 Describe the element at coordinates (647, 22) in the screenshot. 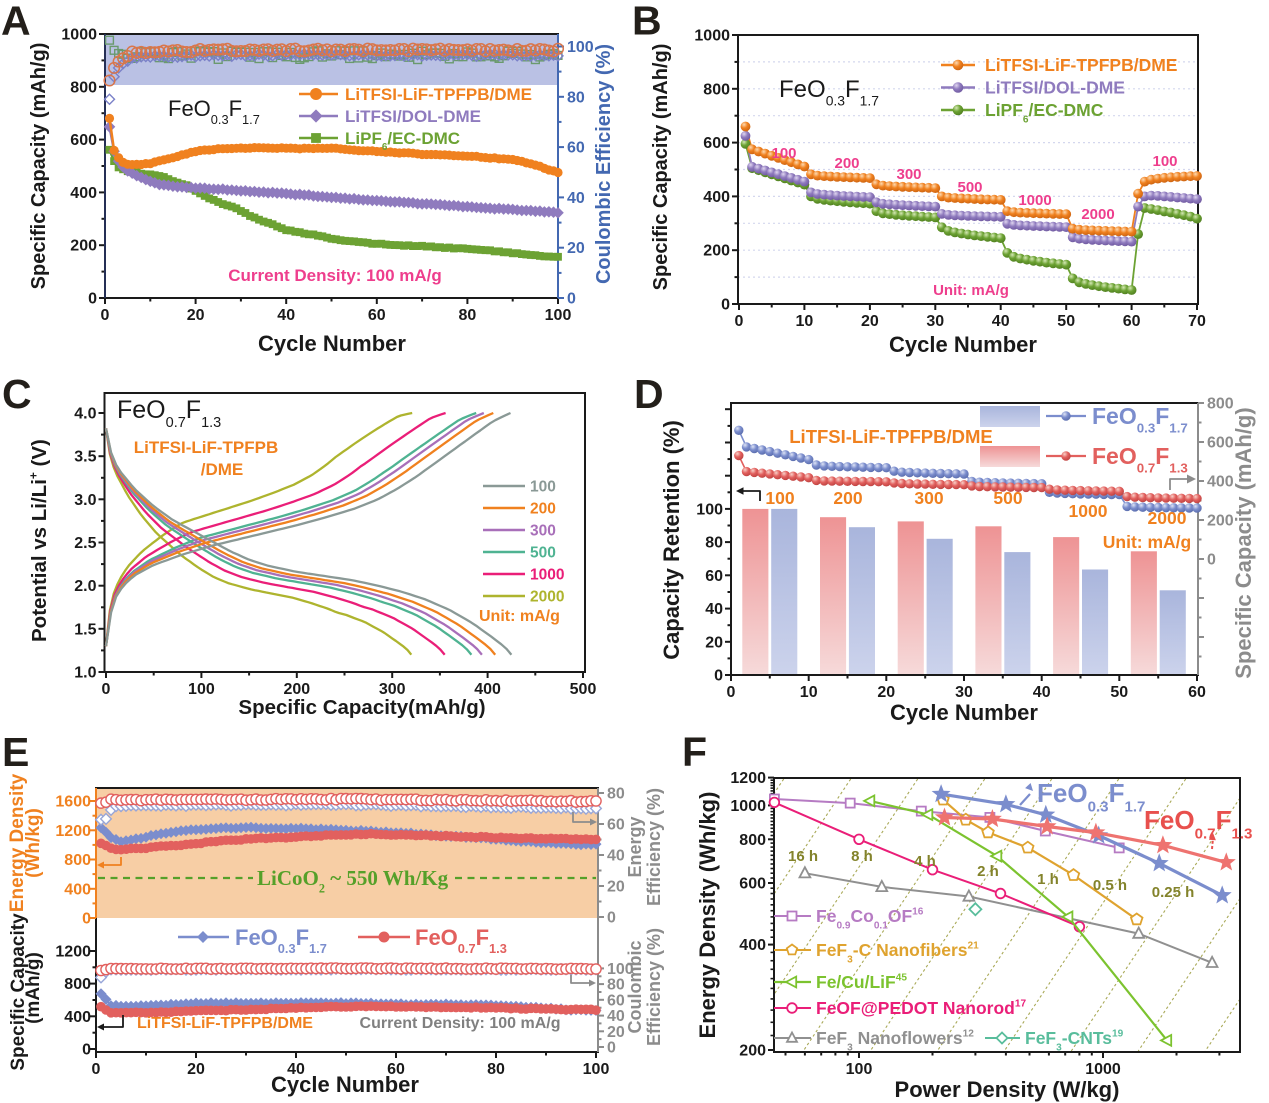

I see `svg-text: B` at that location.